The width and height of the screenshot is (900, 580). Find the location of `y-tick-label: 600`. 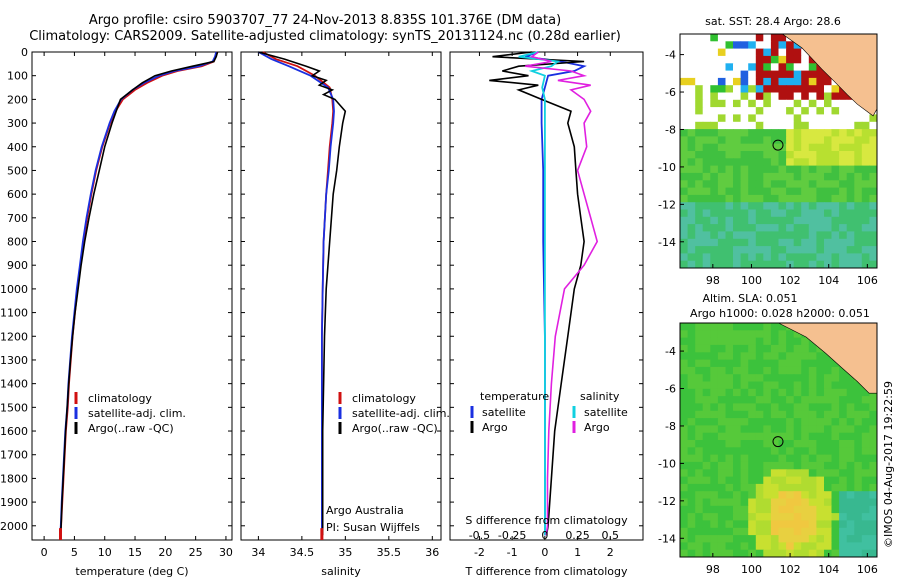

y-tick-label: 600 is located at coordinates (17, 194).